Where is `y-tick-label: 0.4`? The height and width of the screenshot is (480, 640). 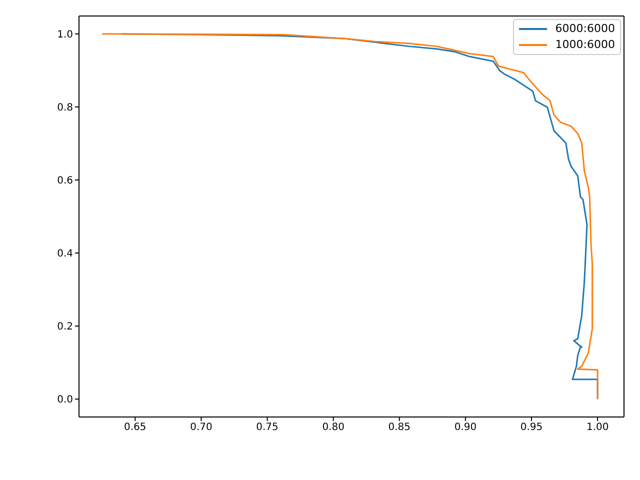
y-tick-label: 0.4 is located at coordinates (65, 254).